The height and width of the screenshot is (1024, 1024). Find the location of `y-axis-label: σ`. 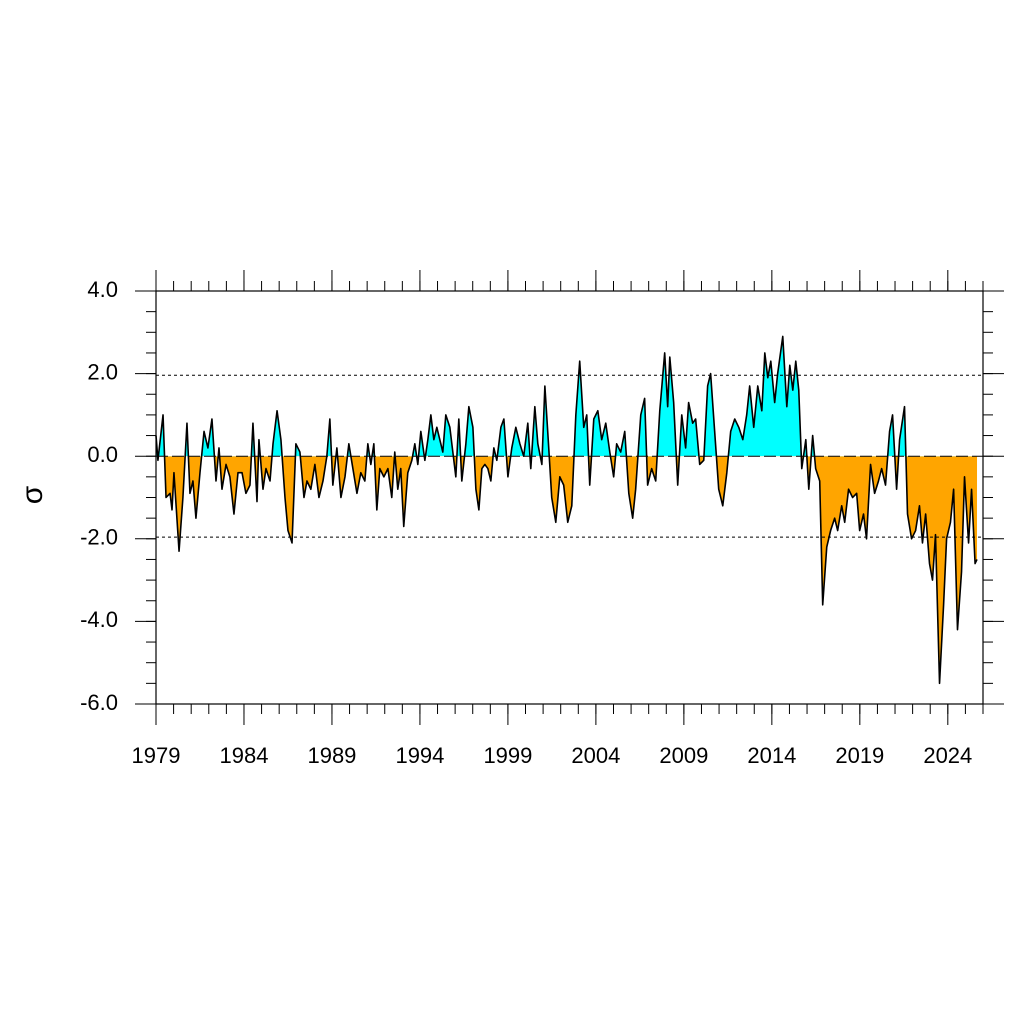

y-axis-label: σ is located at coordinates (32, 494).